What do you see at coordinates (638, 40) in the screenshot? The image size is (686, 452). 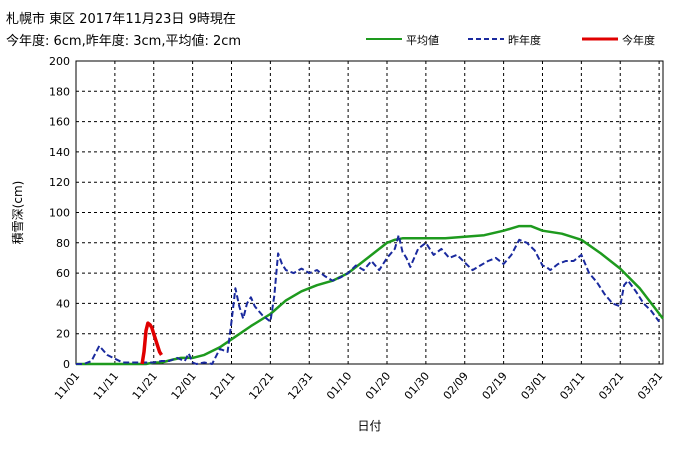 I see `legend-label-this-year: 今年度` at bounding box center [638, 40].